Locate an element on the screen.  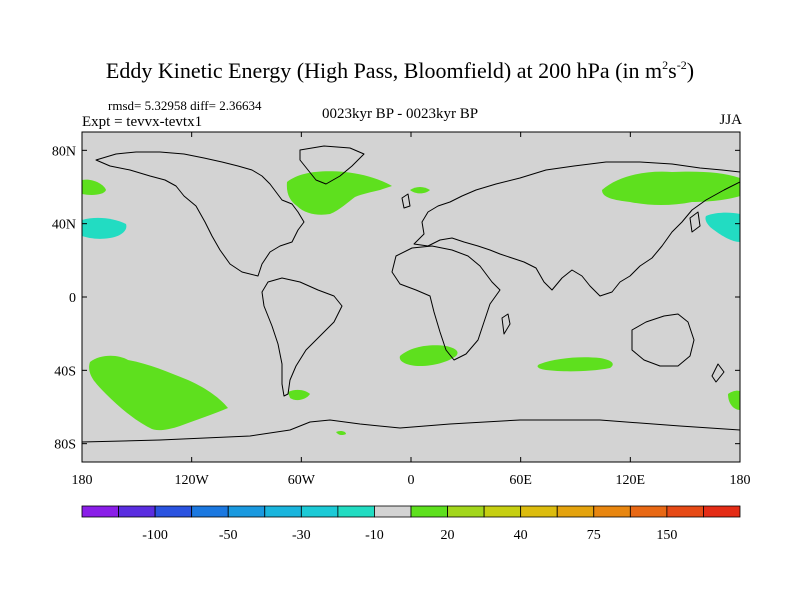
colorbar-label: -100 is located at coordinates (155, 535).